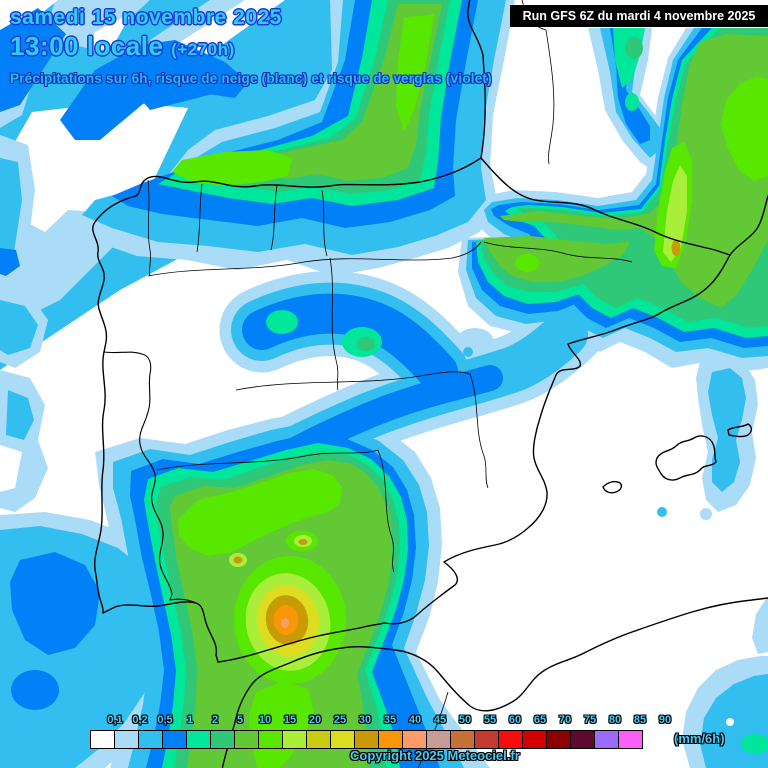  Describe the element at coordinates (515, 720) in the screenshot. I see `legend-threshold-label: 60` at that location.